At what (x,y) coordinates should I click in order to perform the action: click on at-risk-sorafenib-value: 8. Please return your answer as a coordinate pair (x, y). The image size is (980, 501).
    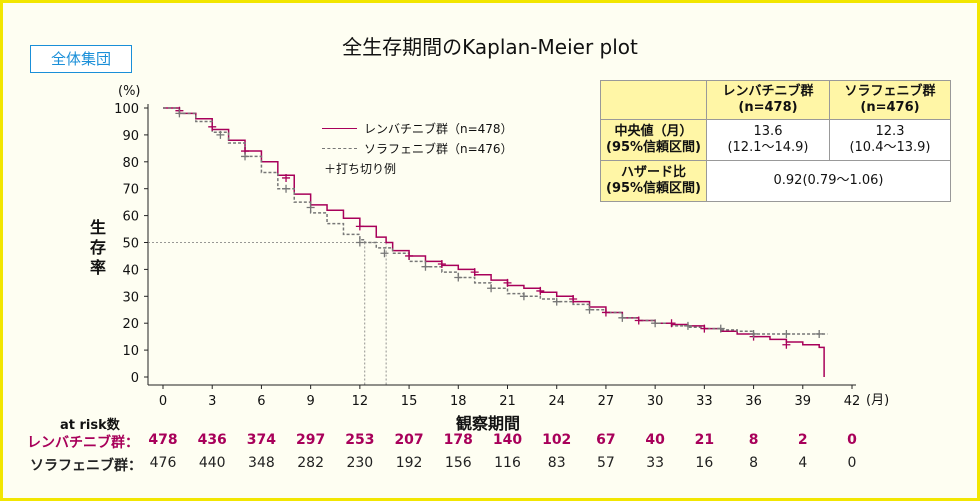
    Looking at the image, I should click on (754, 463).